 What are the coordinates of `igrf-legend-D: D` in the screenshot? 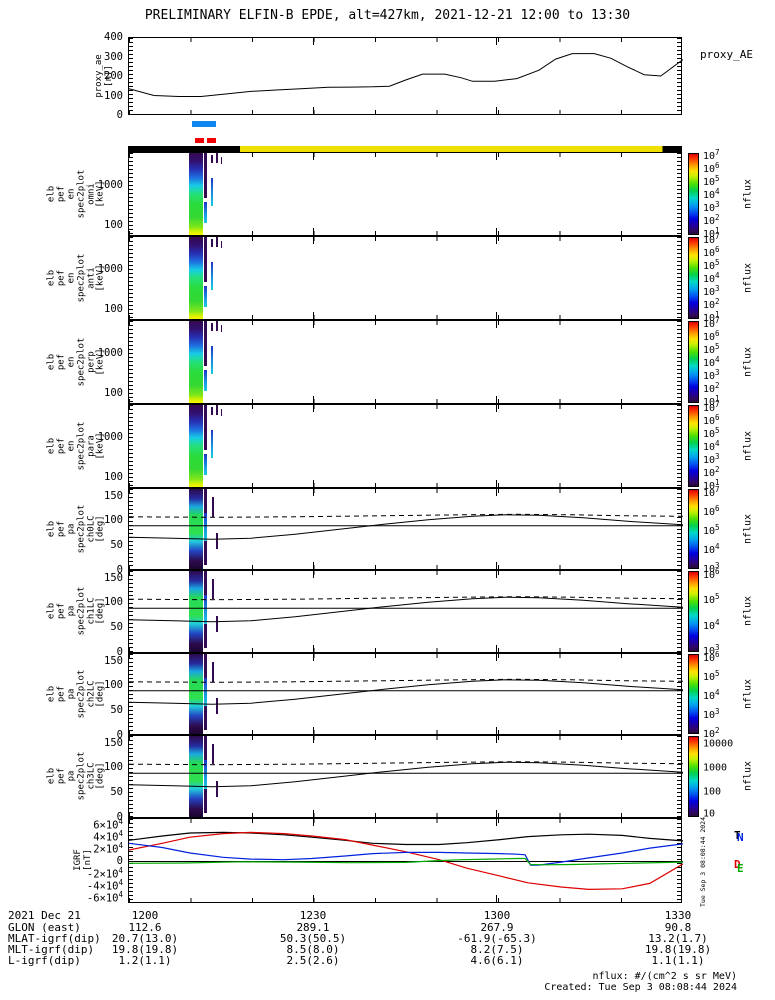 It's located at (737, 864).